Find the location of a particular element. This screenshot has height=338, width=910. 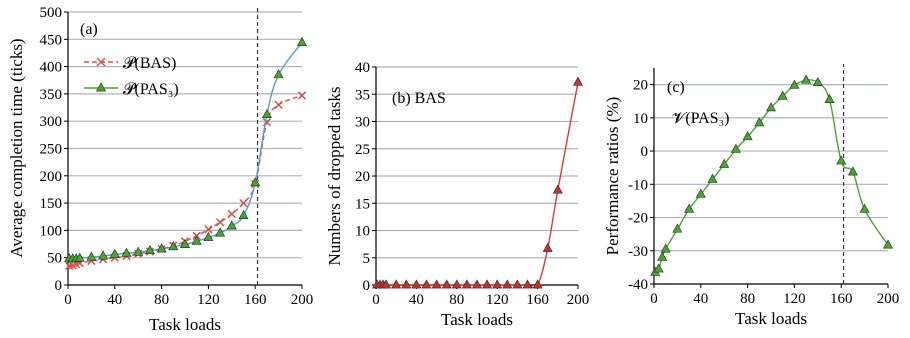

y-tick-label: 40 is located at coordinates (362, 68).